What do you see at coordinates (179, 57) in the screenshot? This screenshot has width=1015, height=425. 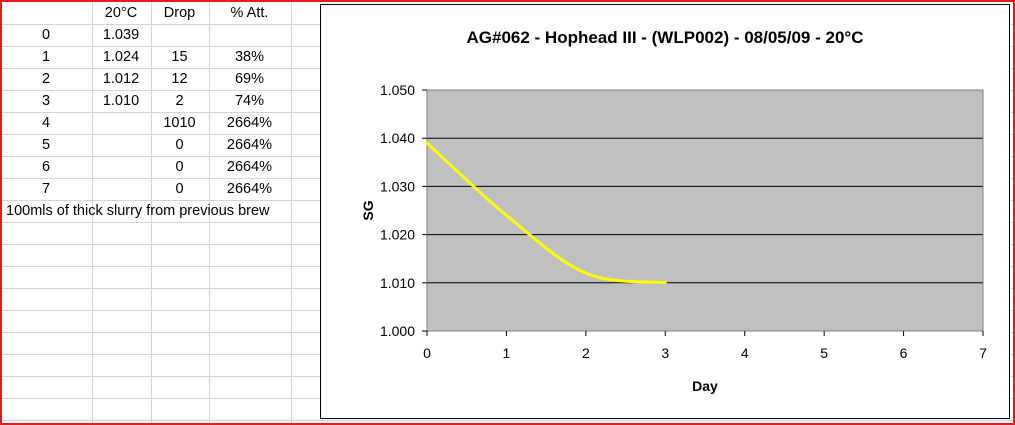 I see `table-cell: 15` at bounding box center [179, 57].